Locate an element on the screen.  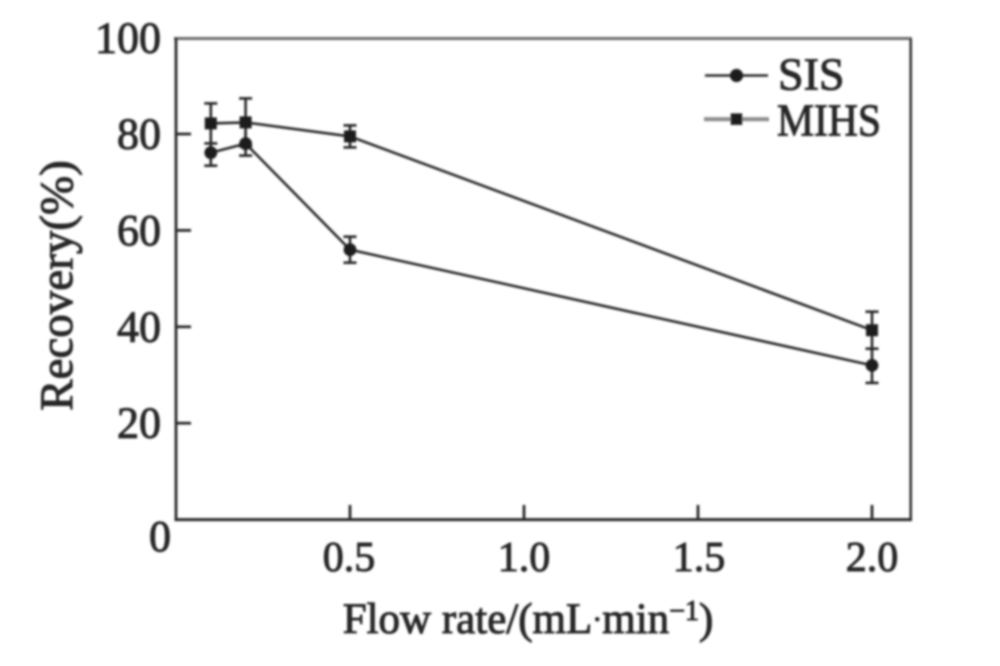
svg-text: 0.5 is located at coordinates (349, 558).